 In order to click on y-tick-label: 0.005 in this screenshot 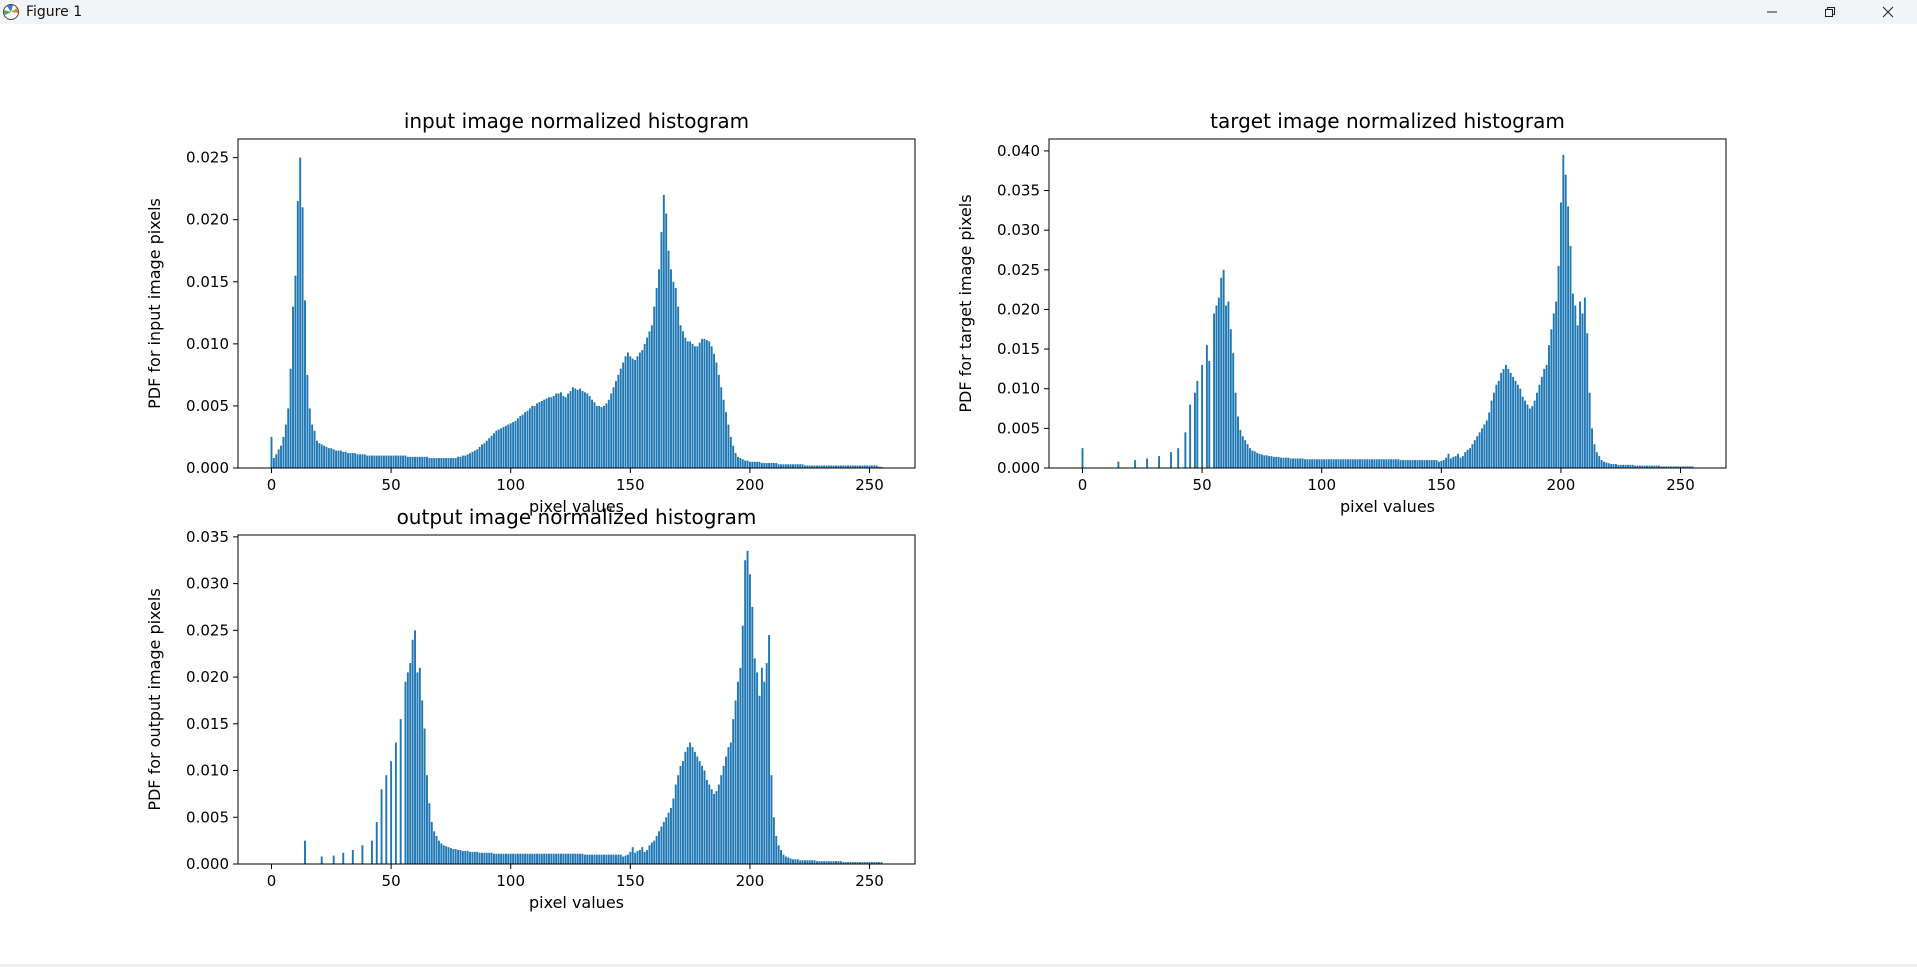, I will do `click(1018, 428)`.